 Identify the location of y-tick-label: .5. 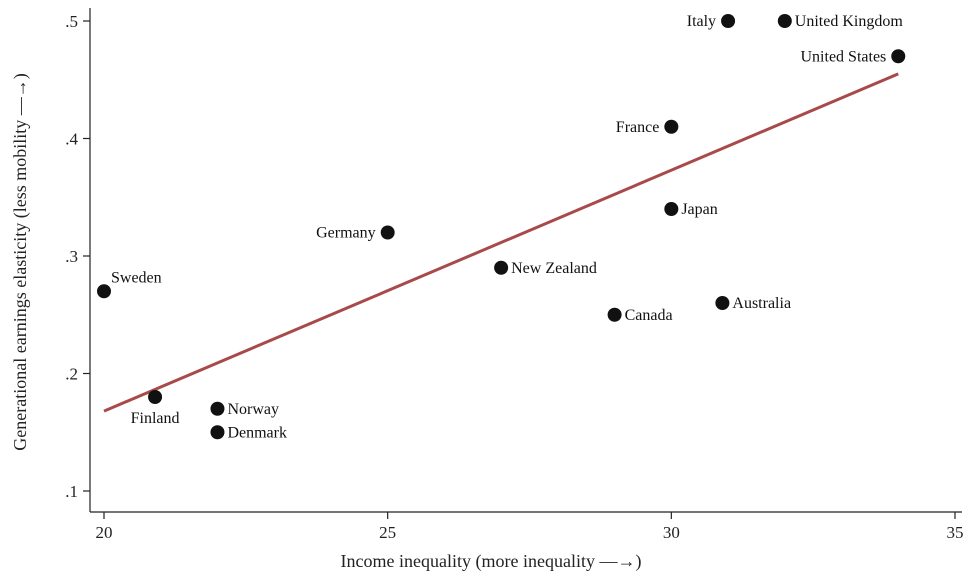
(71, 21).